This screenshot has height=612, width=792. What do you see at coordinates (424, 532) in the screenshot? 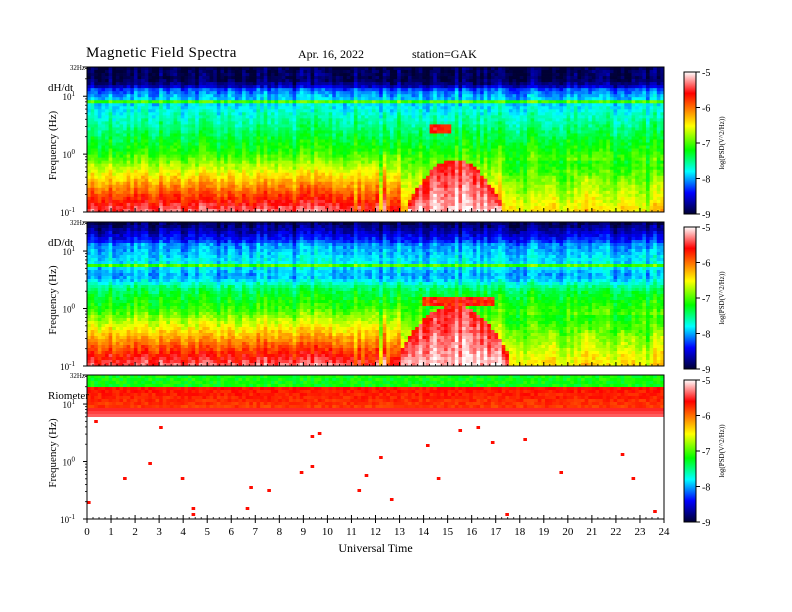
I see `x-tick-label: 14` at bounding box center [424, 532].